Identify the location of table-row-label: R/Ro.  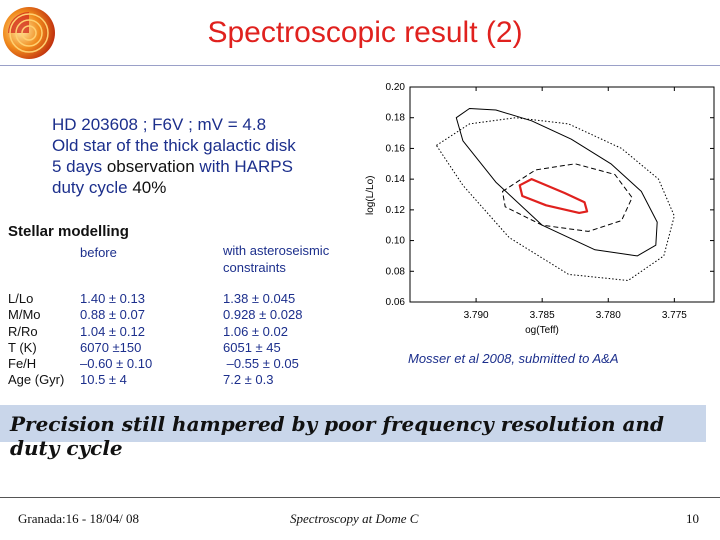
(23, 331).